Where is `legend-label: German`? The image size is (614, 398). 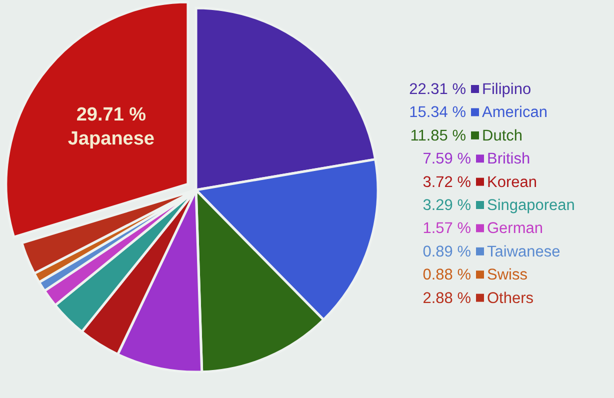 legend-label: German is located at coordinates (515, 229).